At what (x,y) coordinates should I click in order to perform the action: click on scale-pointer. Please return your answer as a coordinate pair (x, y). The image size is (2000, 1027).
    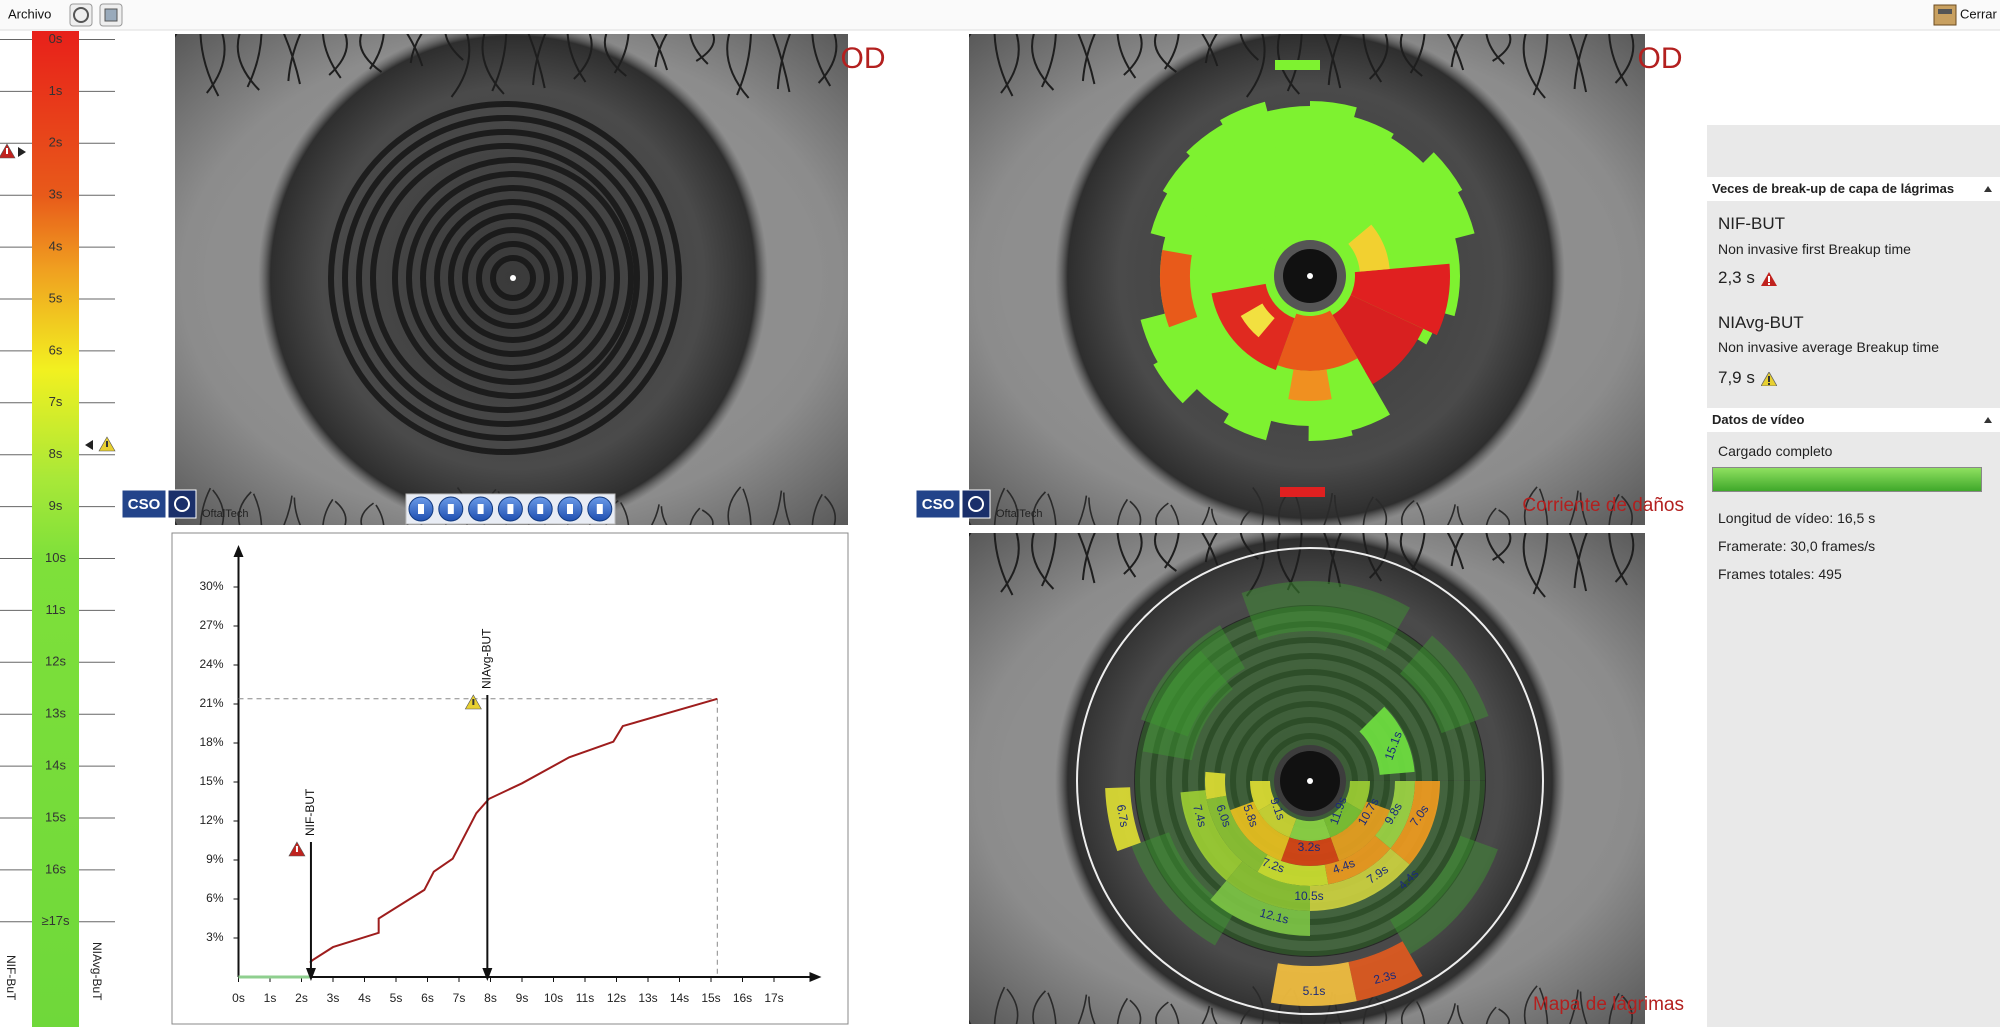
    Looking at the image, I should click on (22, 152).